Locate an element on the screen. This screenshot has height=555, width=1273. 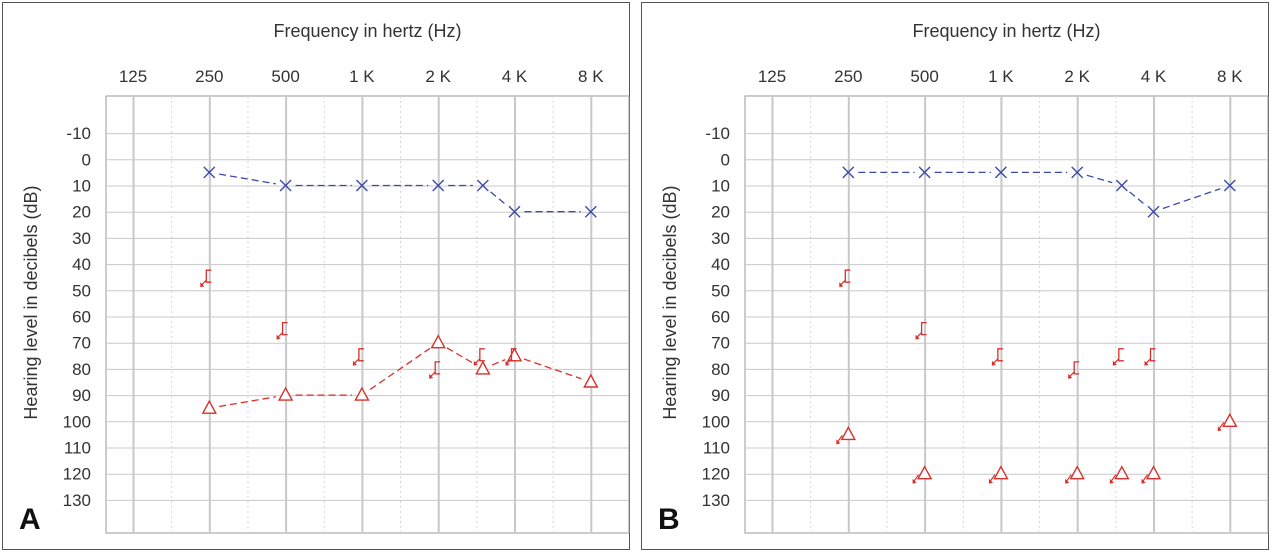
y-tick-label: 0 is located at coordinates (86, 159).